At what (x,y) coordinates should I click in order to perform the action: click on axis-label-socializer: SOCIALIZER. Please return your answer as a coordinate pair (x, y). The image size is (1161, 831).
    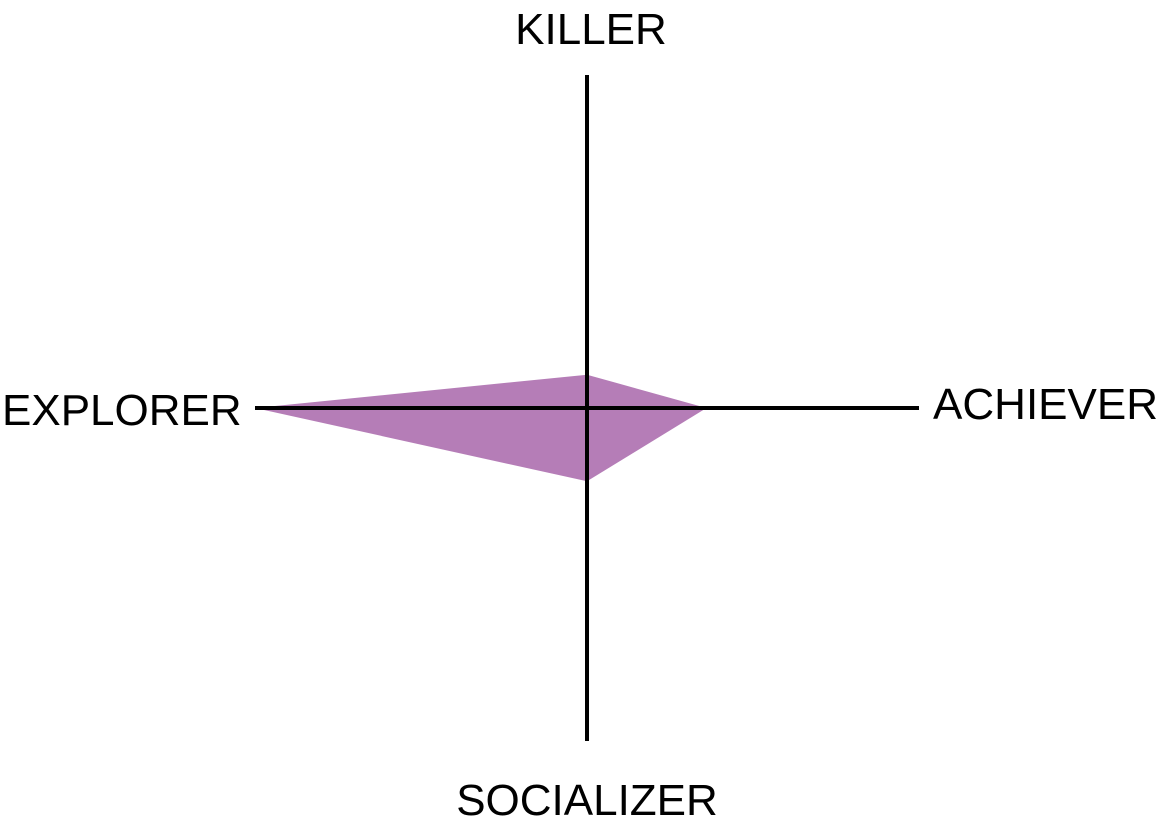
    Looking at the image, I should click on (587, 800).